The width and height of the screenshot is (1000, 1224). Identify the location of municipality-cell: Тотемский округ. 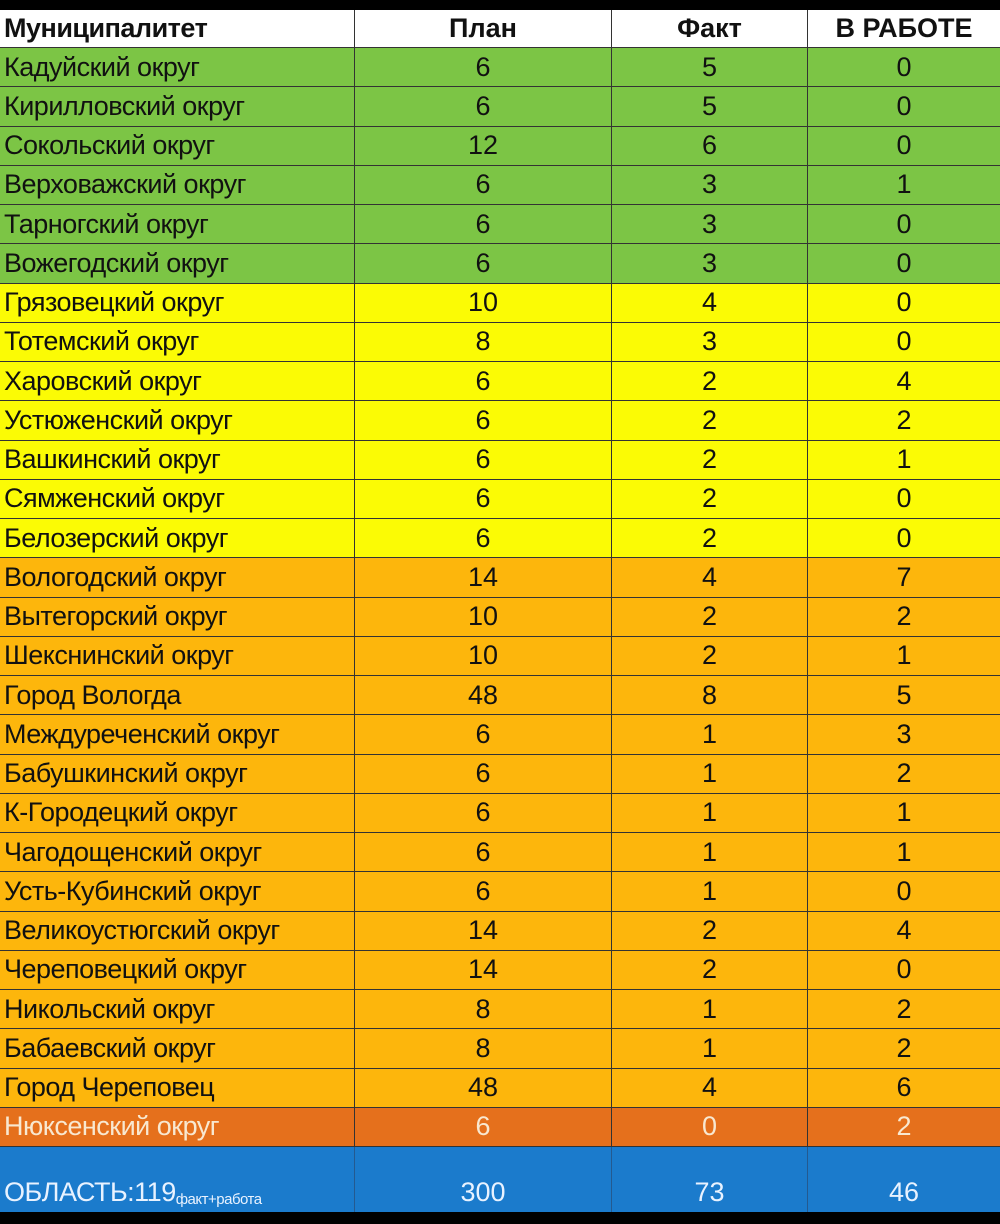
(177, 341).